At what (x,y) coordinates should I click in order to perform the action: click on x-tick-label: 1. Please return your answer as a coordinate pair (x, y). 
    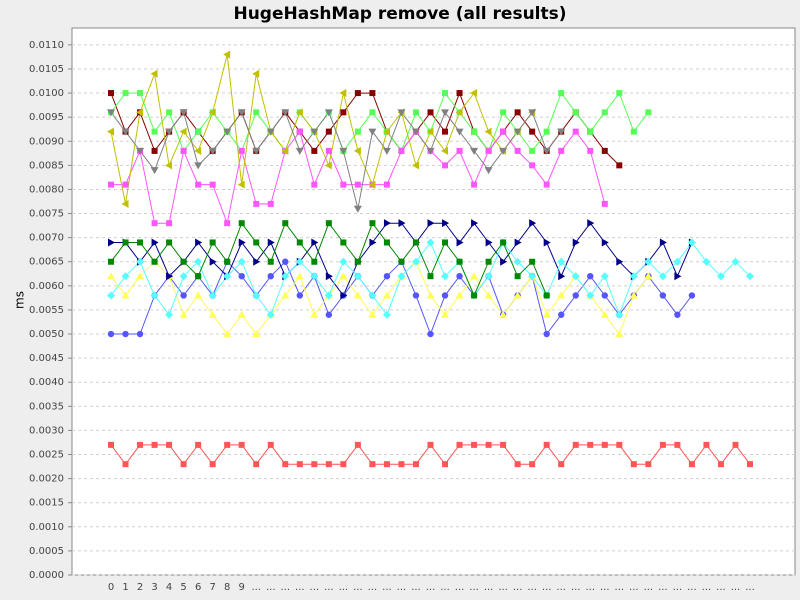
    Looking at the image, I should click on (125, 587).